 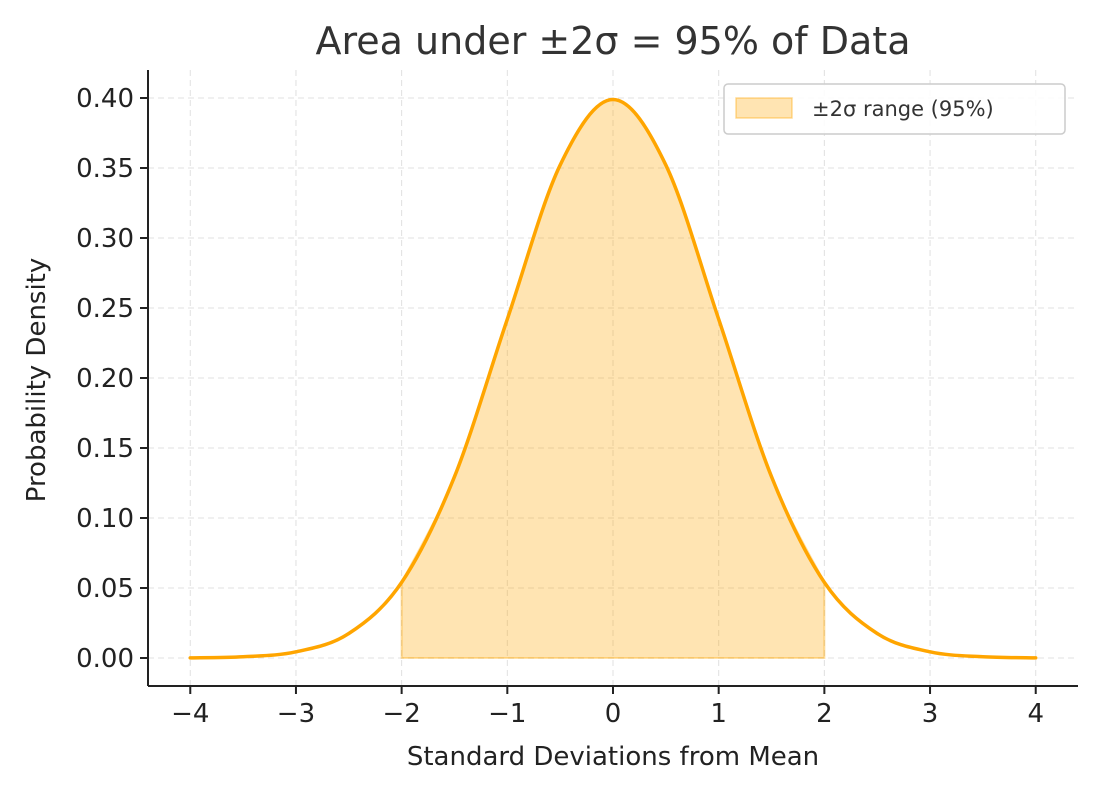 I want to click on y-tick-label: 0.00, so click(x=105, y=659).